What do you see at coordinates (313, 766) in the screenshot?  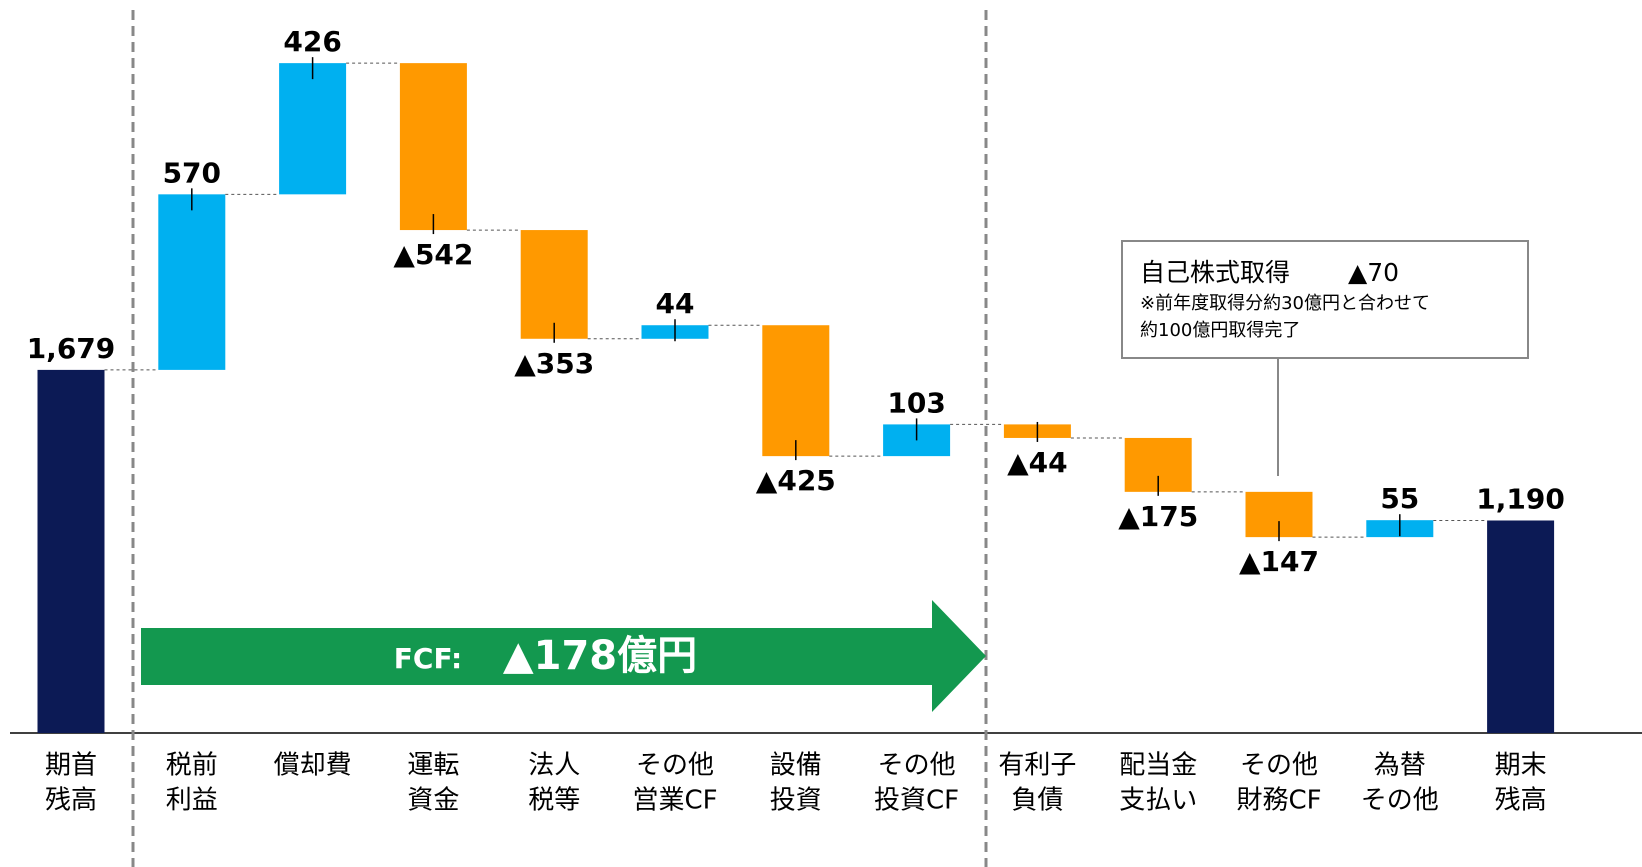 I see `x-tick-label: 償却費` at bounding box center [313, 766].